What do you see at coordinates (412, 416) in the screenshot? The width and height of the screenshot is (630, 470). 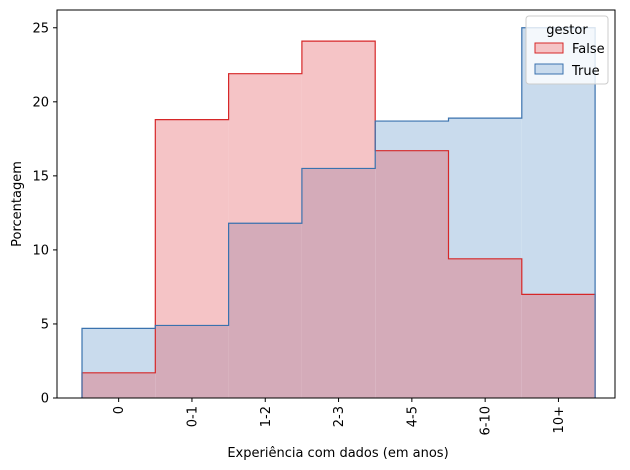 I see `x-tick-label: 4-5` at bounding box center [412, 416].